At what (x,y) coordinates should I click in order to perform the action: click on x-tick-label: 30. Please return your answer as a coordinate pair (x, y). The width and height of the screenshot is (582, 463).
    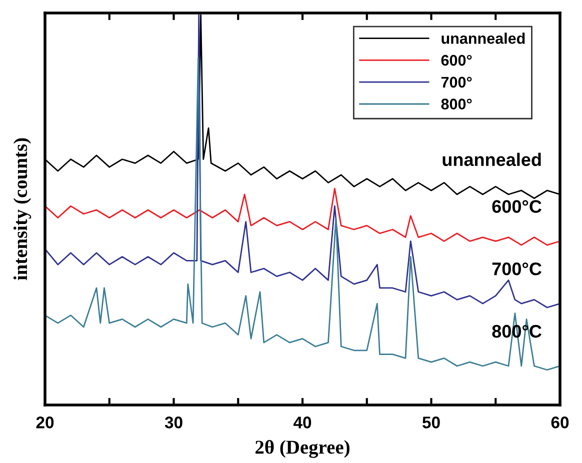
    Looking at the image, I should click on (173, 422).